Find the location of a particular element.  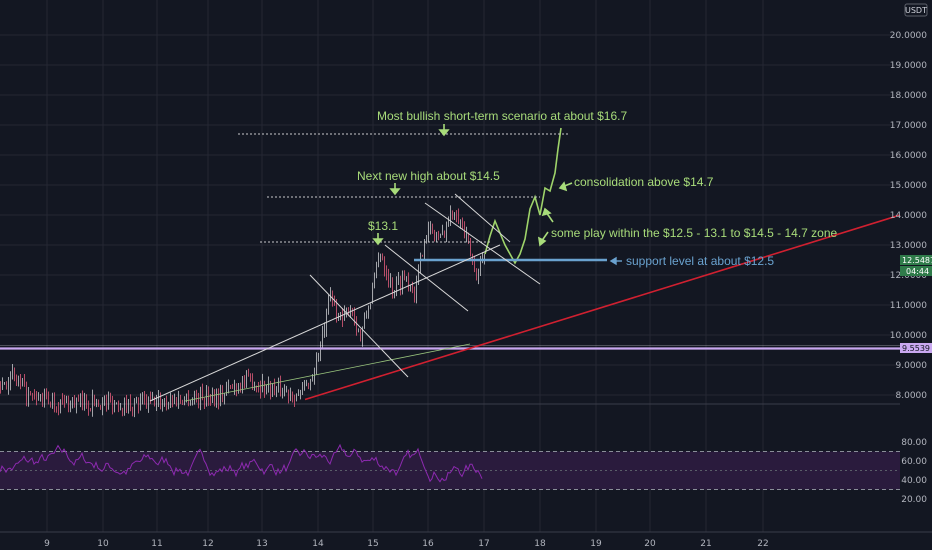

annotation-support: support level at about $12.5 is located at coordinates (700, 261).